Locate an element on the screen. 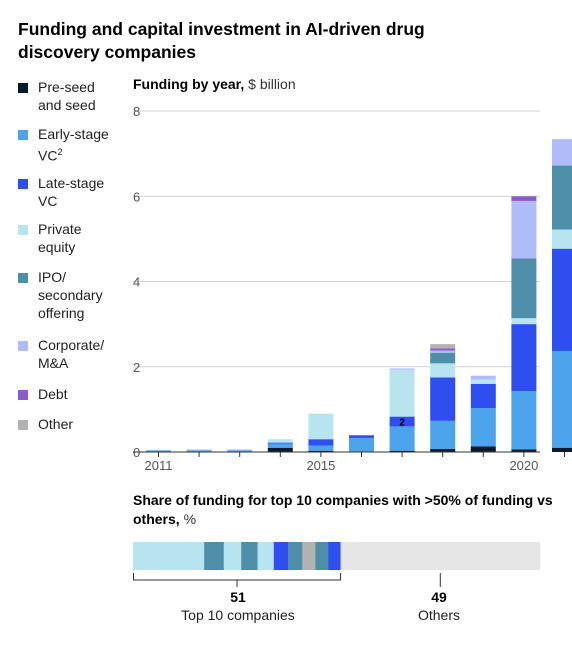 This screenshot has width=572, height=645. y-tick-label: 8 is located at coordinates (136, 111).